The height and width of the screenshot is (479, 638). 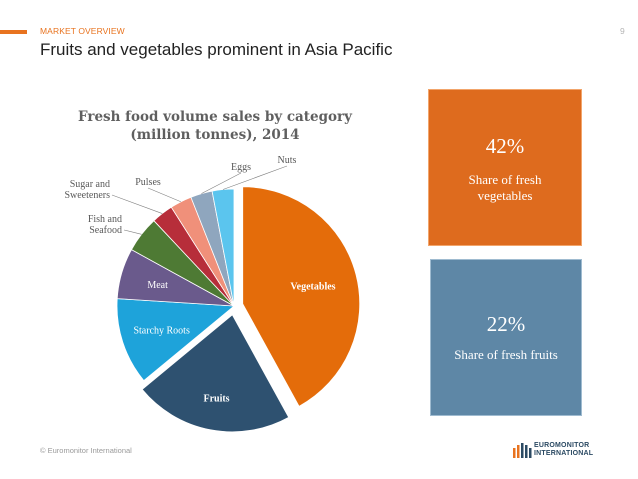 What do you see at coordinates (562, 445) in the screenshot?
I see `logo-line-1: EUROMONITOR` at bounding box center [562, 445].